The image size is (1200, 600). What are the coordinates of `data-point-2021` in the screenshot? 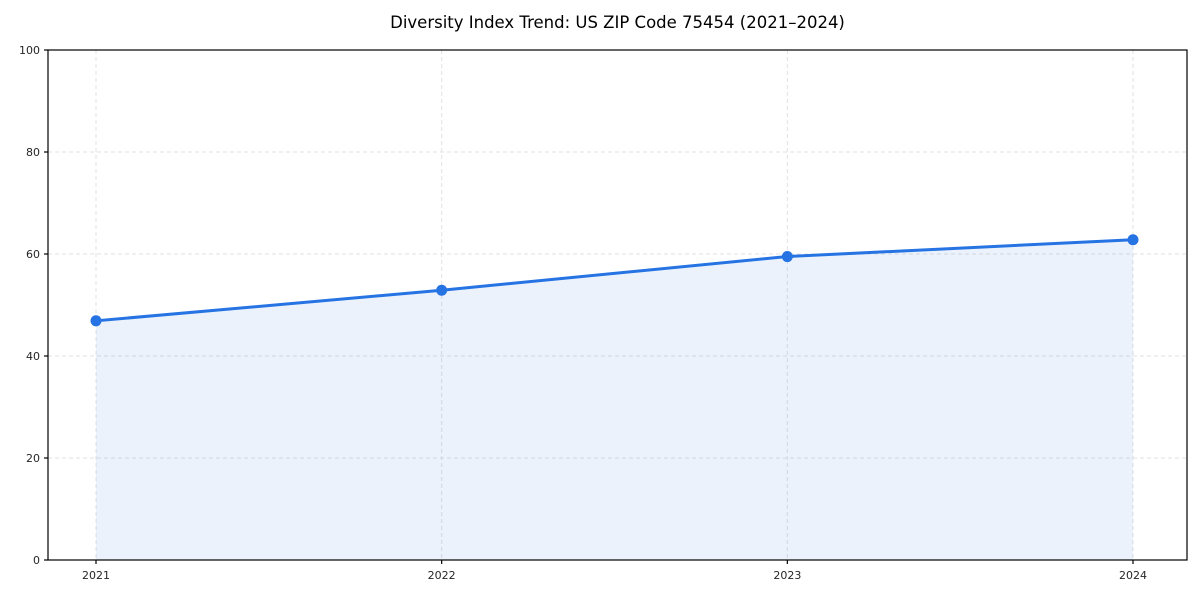 It's located at (96, 321).